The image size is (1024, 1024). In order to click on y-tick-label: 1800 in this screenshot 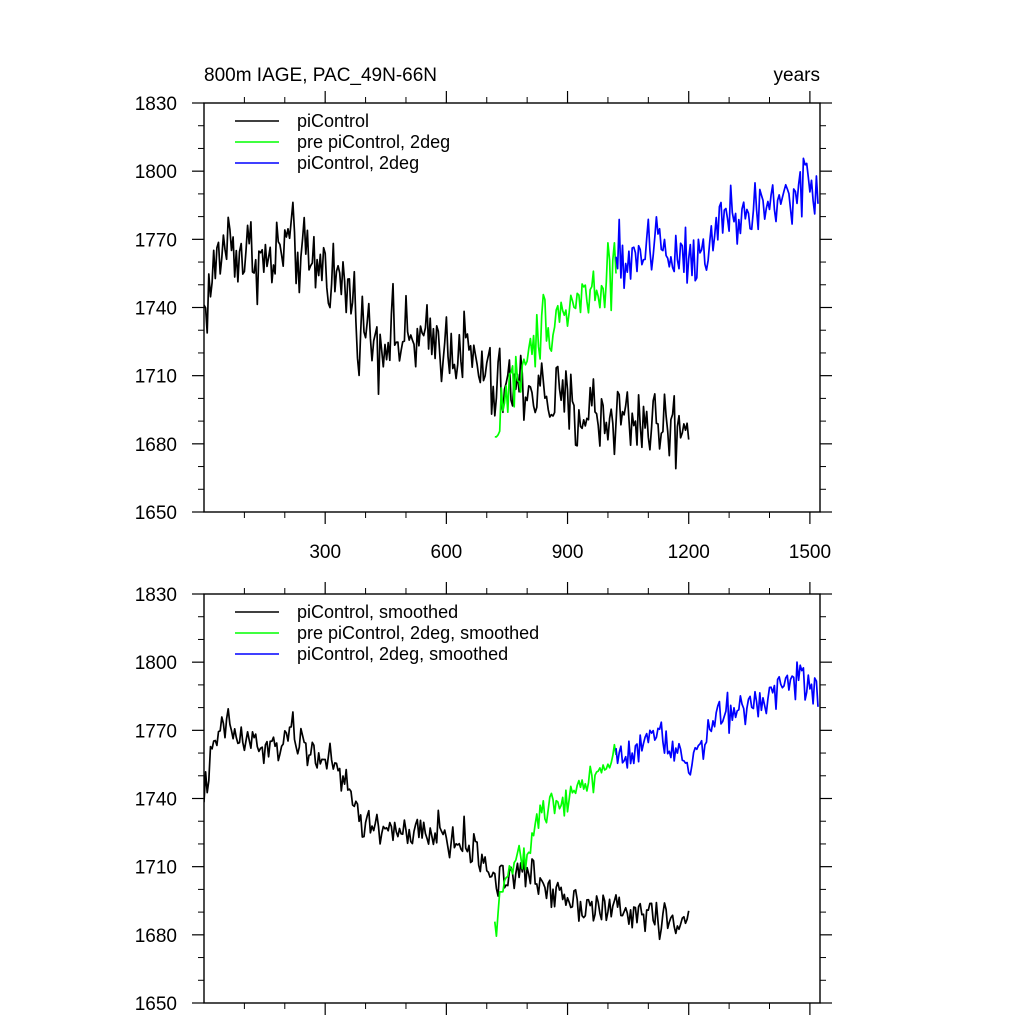, I will do `click(156, 172)`.